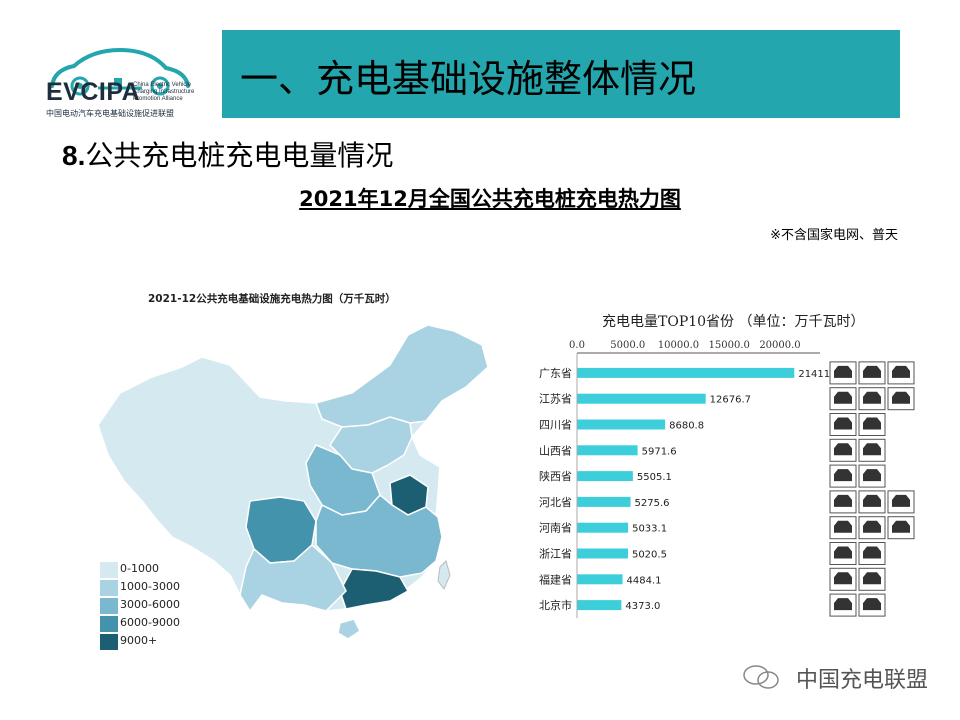 The image size is (960, 720). I want to click on note-text: ※不含国家电网、普天, so click(834, 235).